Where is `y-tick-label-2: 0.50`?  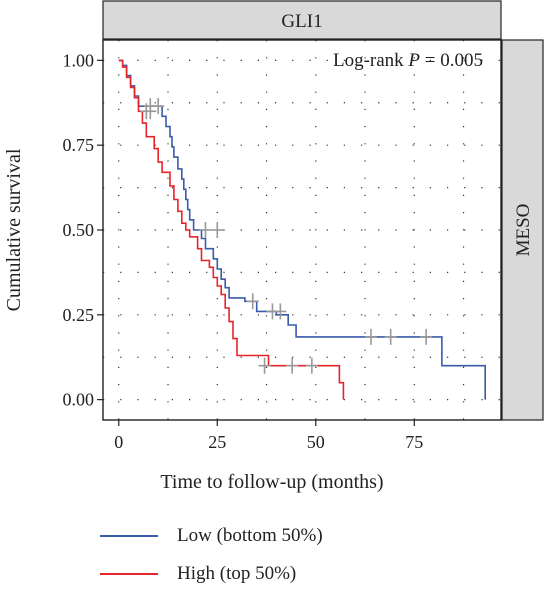
y-tick-label-2: 0.50 is located at coordinates (79, 230).